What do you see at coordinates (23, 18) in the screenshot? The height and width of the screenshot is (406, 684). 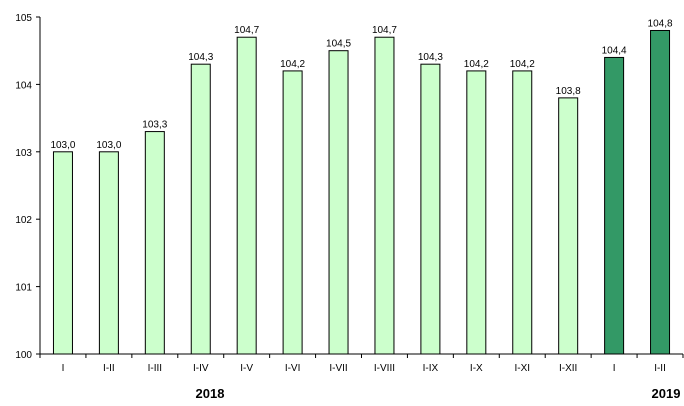 I see `y-tick-label: 105` at bounding box center [23, 18].